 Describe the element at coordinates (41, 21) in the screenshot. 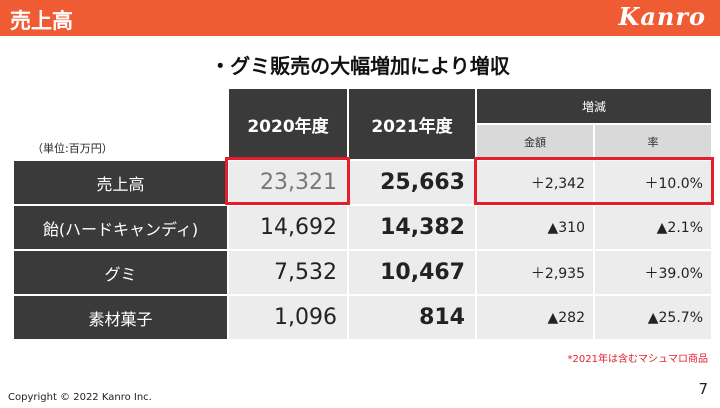

I see `page-title: 売上高` at that location.